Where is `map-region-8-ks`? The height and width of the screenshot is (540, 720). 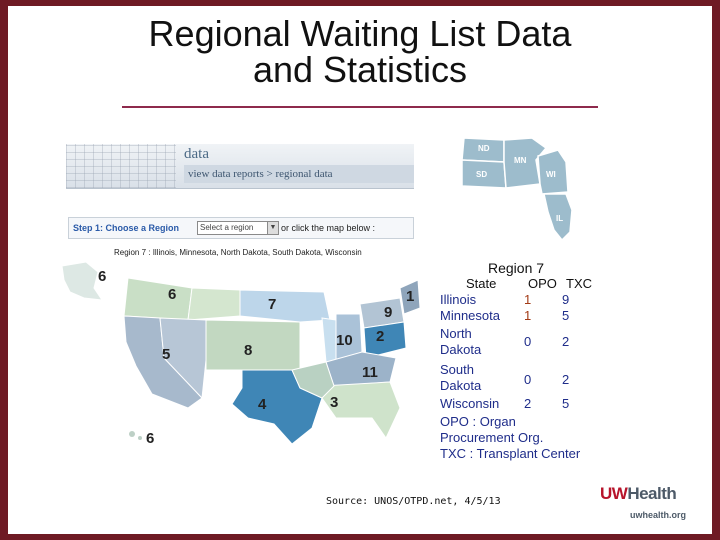 map-region-8-ks is located at coordinates (313, 380).